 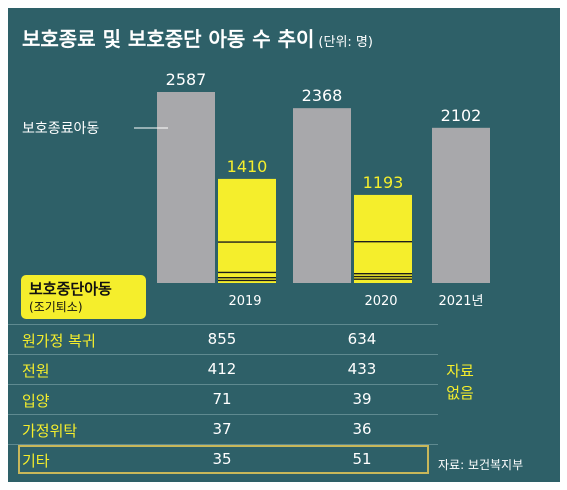 I want to click on row-value-2019: 35, so click(x=222, y=459).